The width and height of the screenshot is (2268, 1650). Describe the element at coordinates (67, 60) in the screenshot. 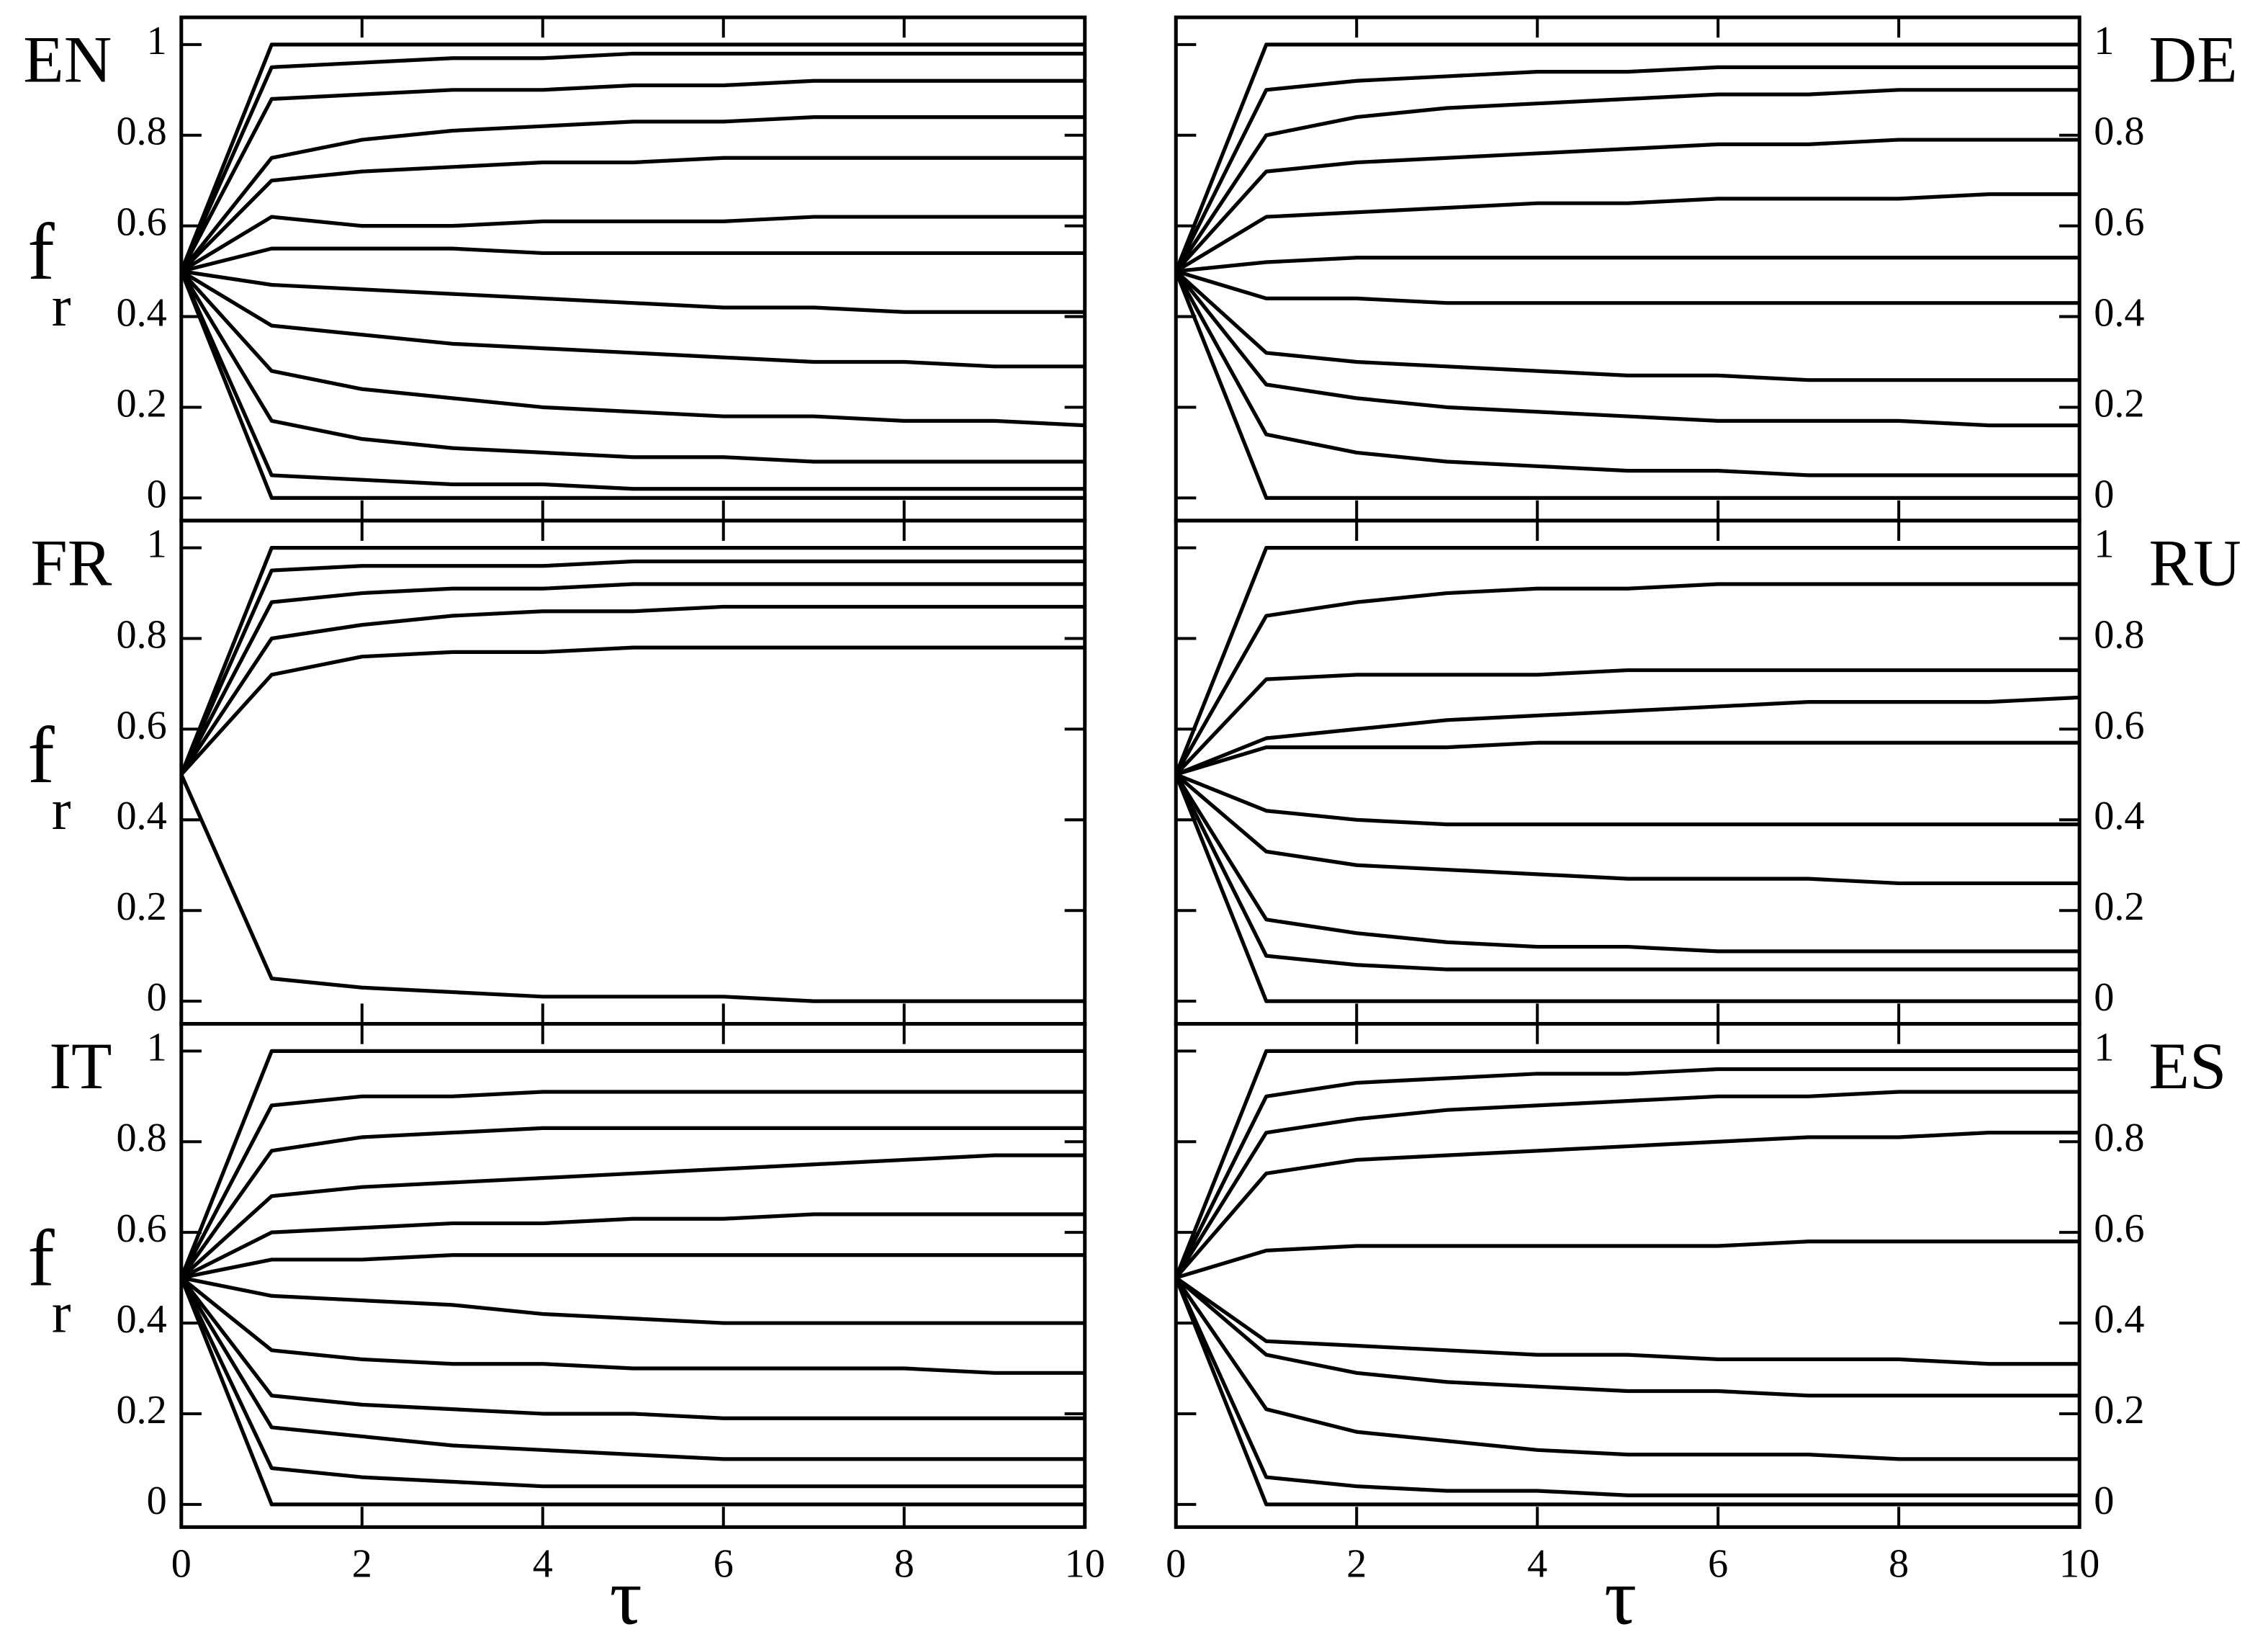

I see `panel-title: EN` at that location.